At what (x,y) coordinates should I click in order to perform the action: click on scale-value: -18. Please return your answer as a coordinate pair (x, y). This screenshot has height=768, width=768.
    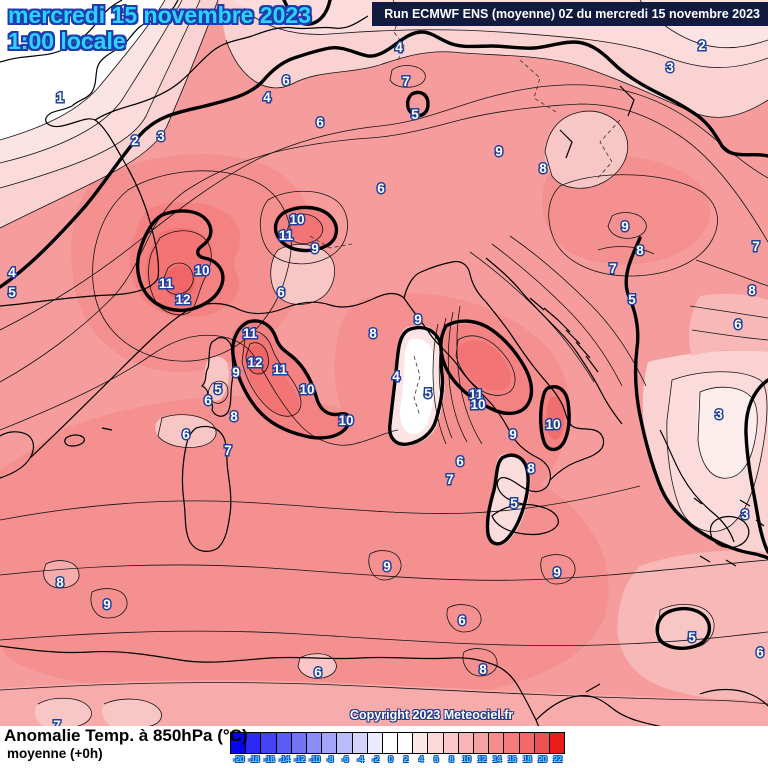
    Looking at the image, I should click on (254, 759).